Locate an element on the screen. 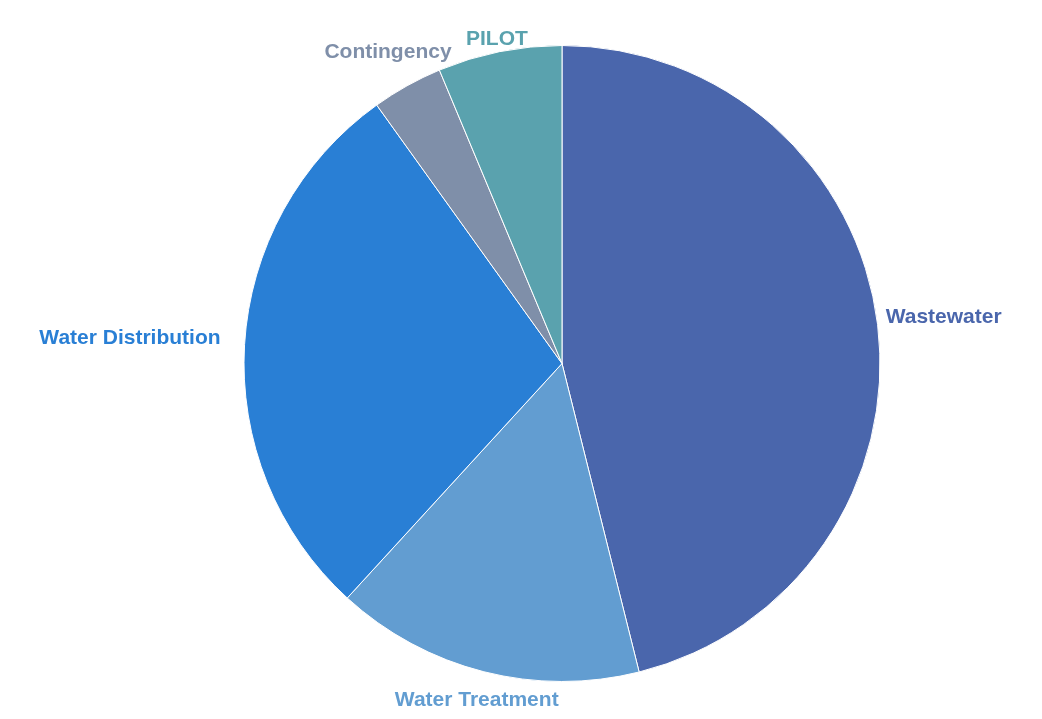 This screenshot has width=1042, height=719. slice-label: PILOT is located at coordinates (497, 38).